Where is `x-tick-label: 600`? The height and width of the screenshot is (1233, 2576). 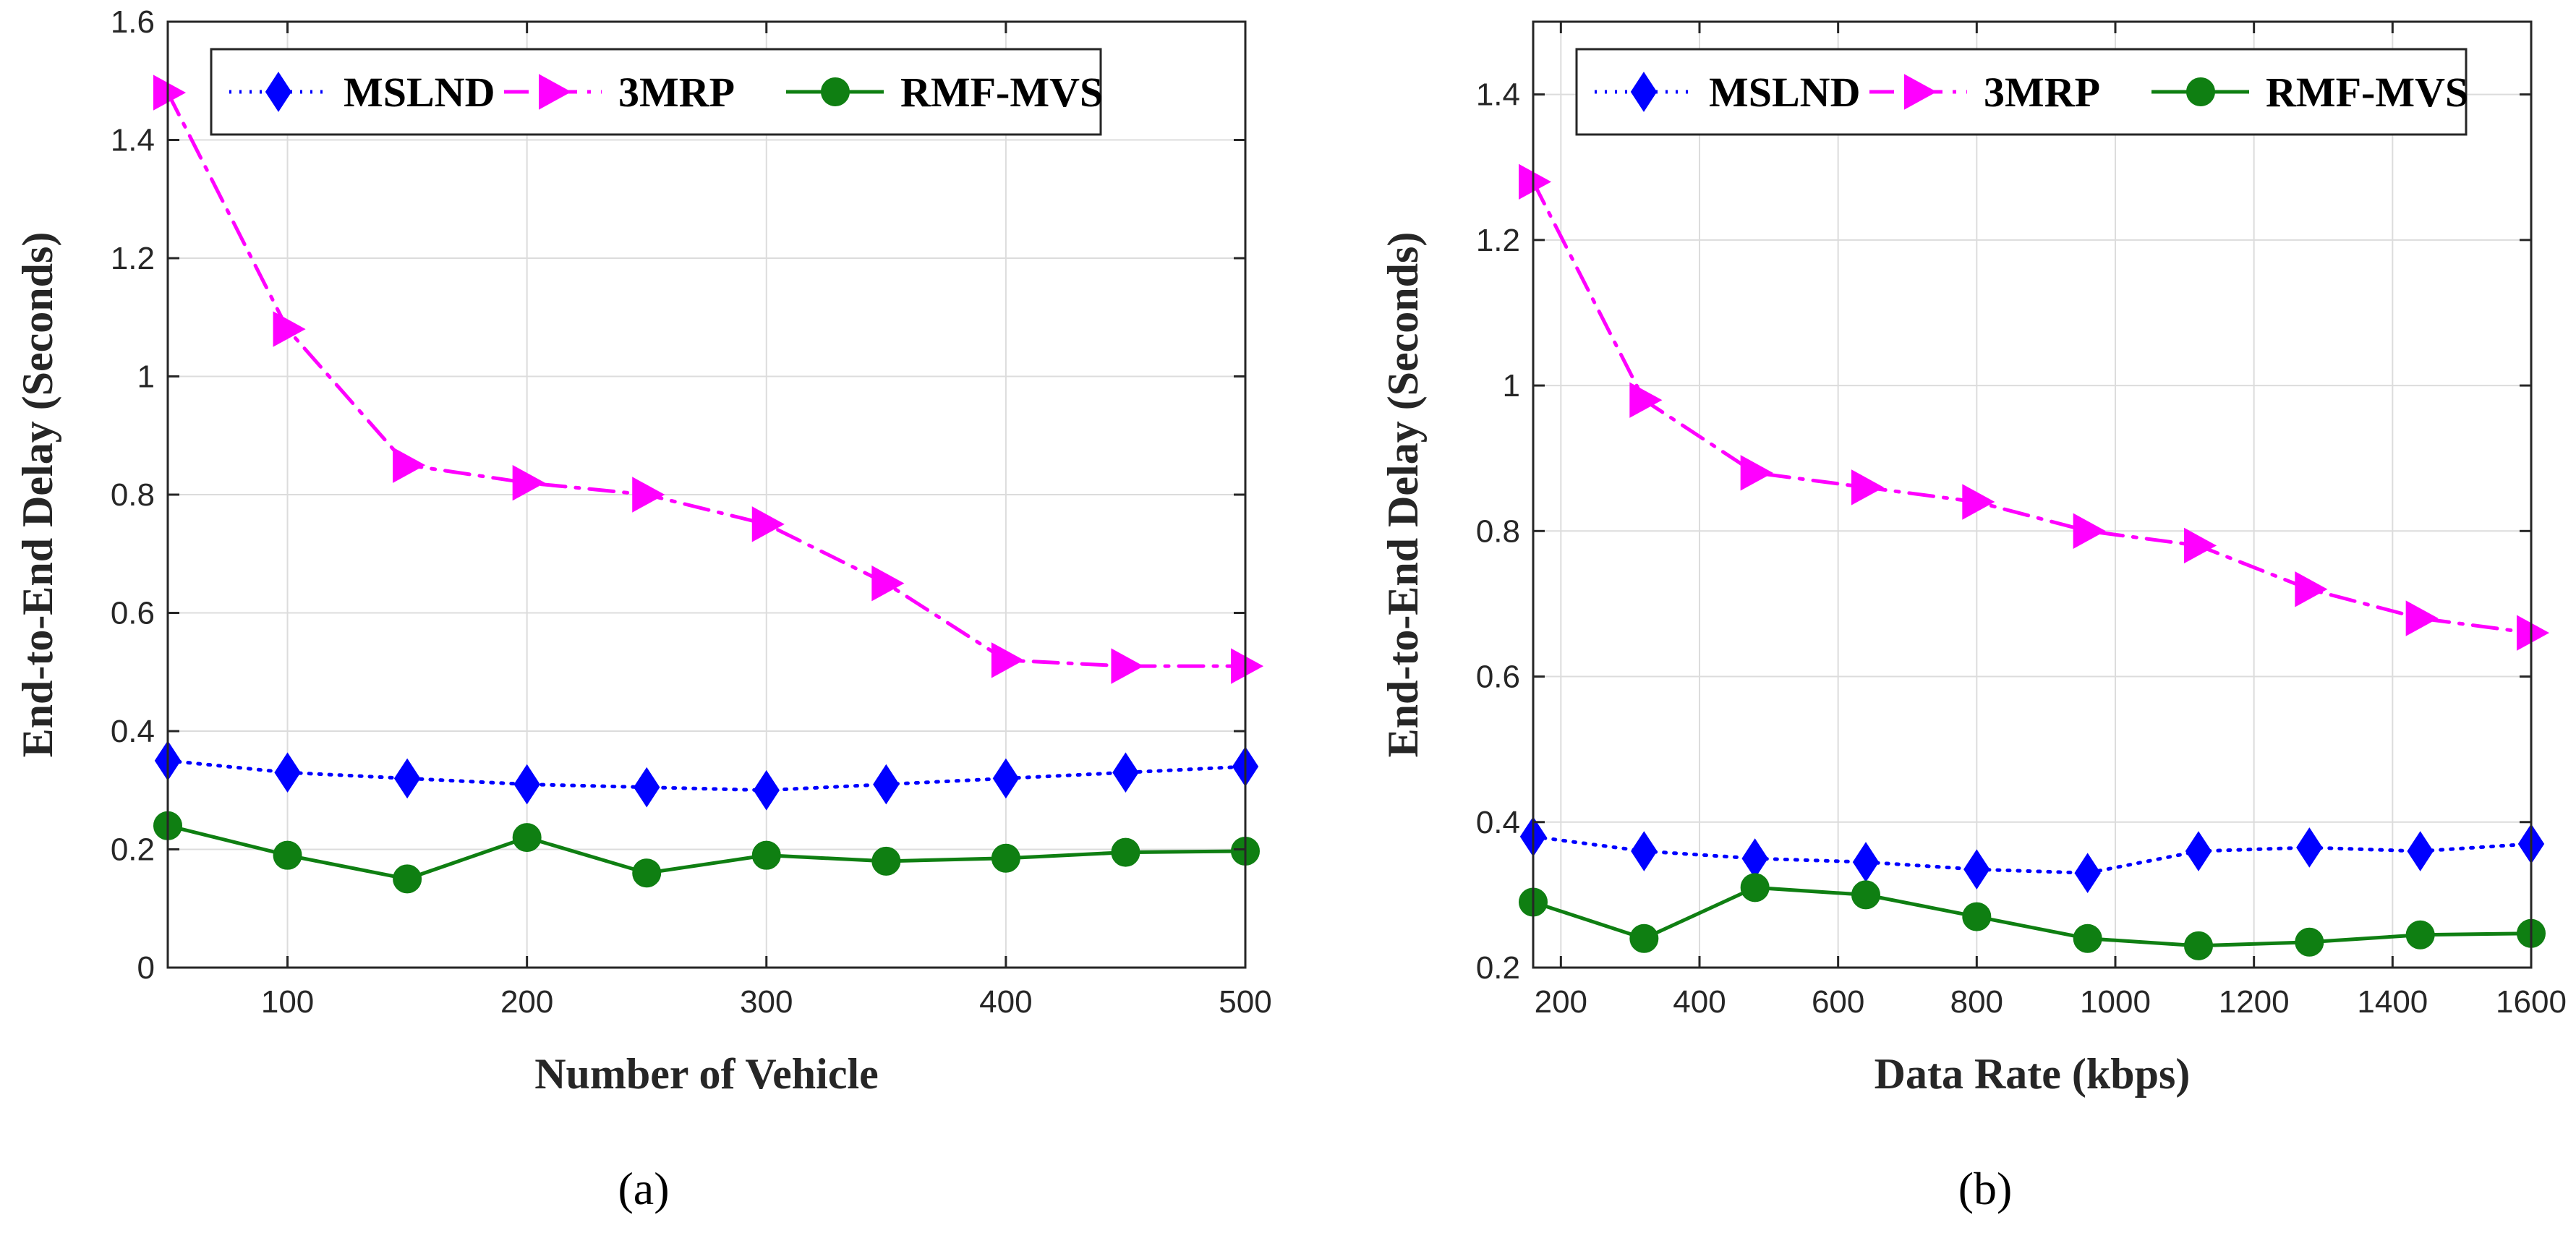 x-tick-label: 600 is located at coordinates (1838, 1002).